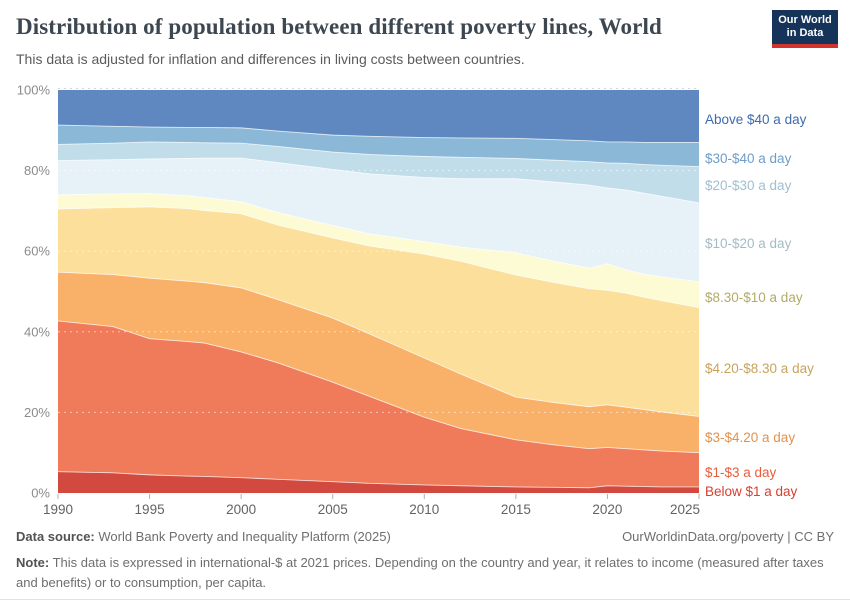 This screenshot has height=600, width=850. I want to click on legend-label: $8.30-$10 a day, so click(754, 297).